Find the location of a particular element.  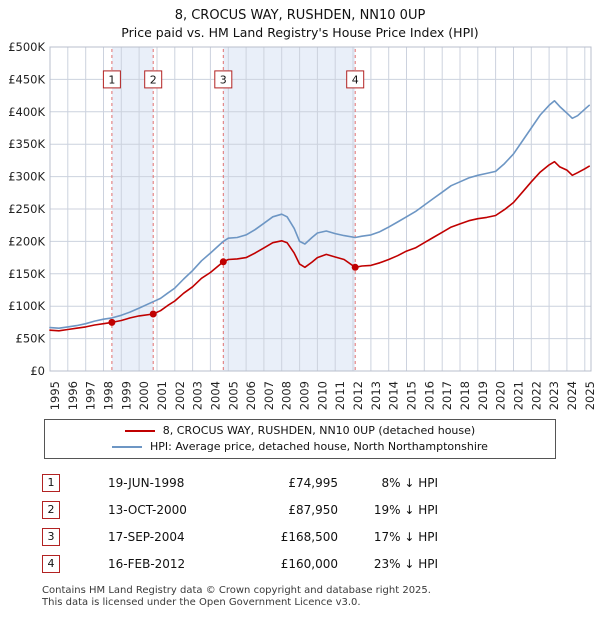

sale-date: 13-OCT-2000 is located at coordinates (147, 509).